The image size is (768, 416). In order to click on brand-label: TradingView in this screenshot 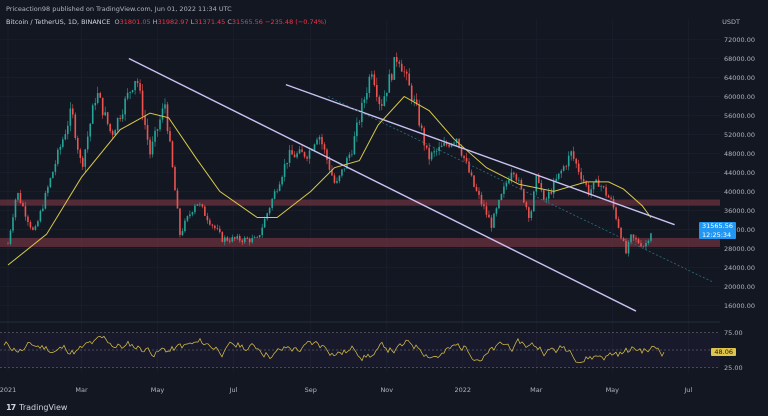, I will do `click(43, 407)`.